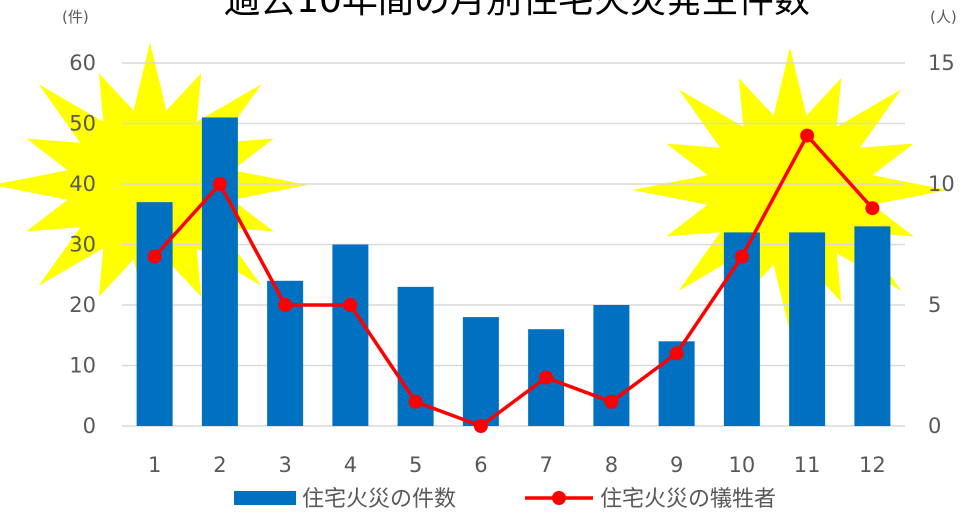 The width and height of the screenshot is (964, 516). I want to click on y-right-tick: 15, so click(941, 63).